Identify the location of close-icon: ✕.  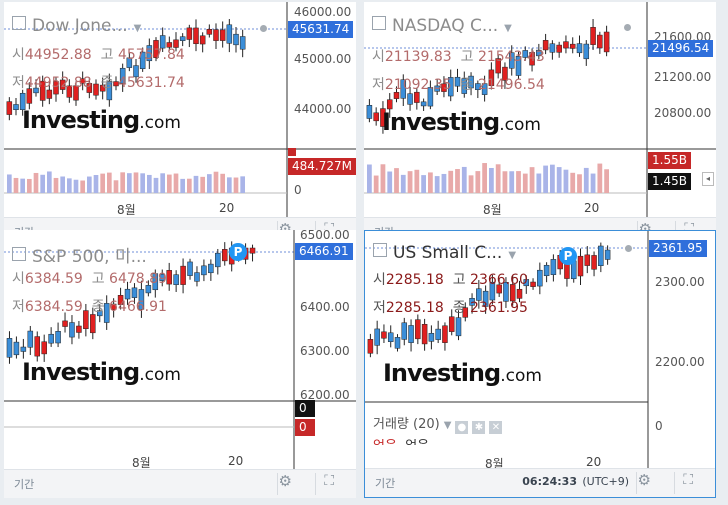
(496, 427).